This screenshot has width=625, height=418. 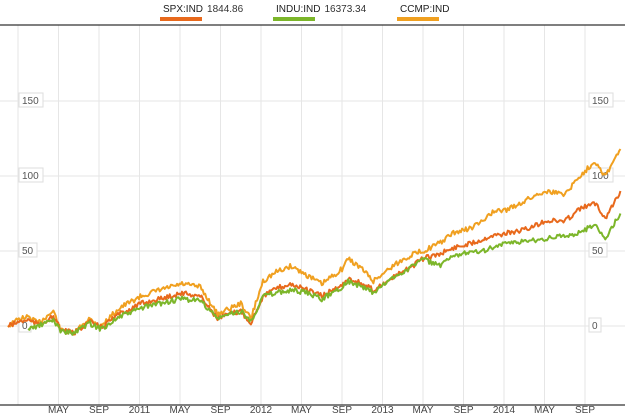 I want to click on x-tick-label: 2013, so click(x=382, y=410).